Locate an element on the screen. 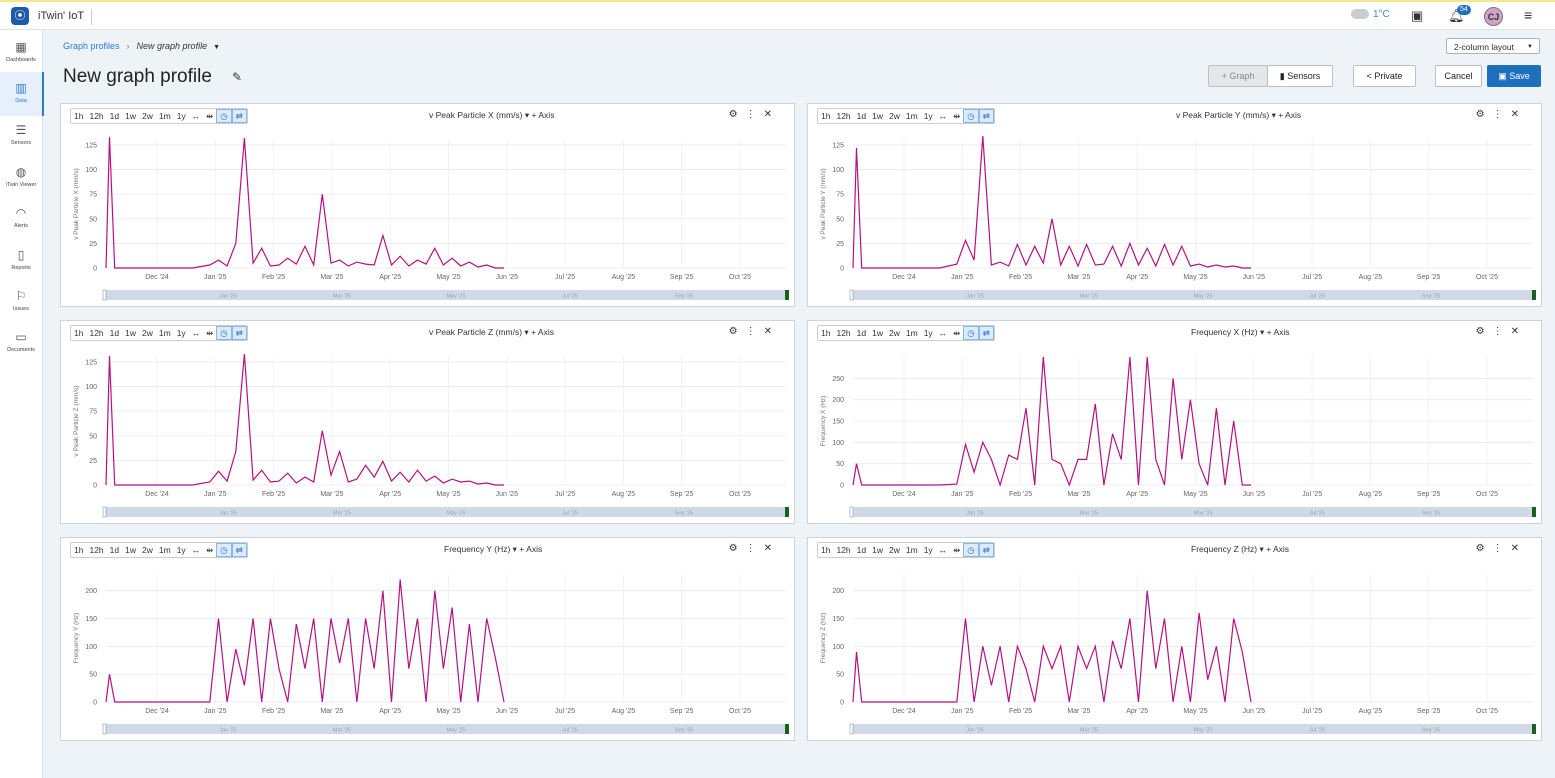 This screenshot has width=1555, height=778. avatar: CJ is located at coordinates (1493, 16).